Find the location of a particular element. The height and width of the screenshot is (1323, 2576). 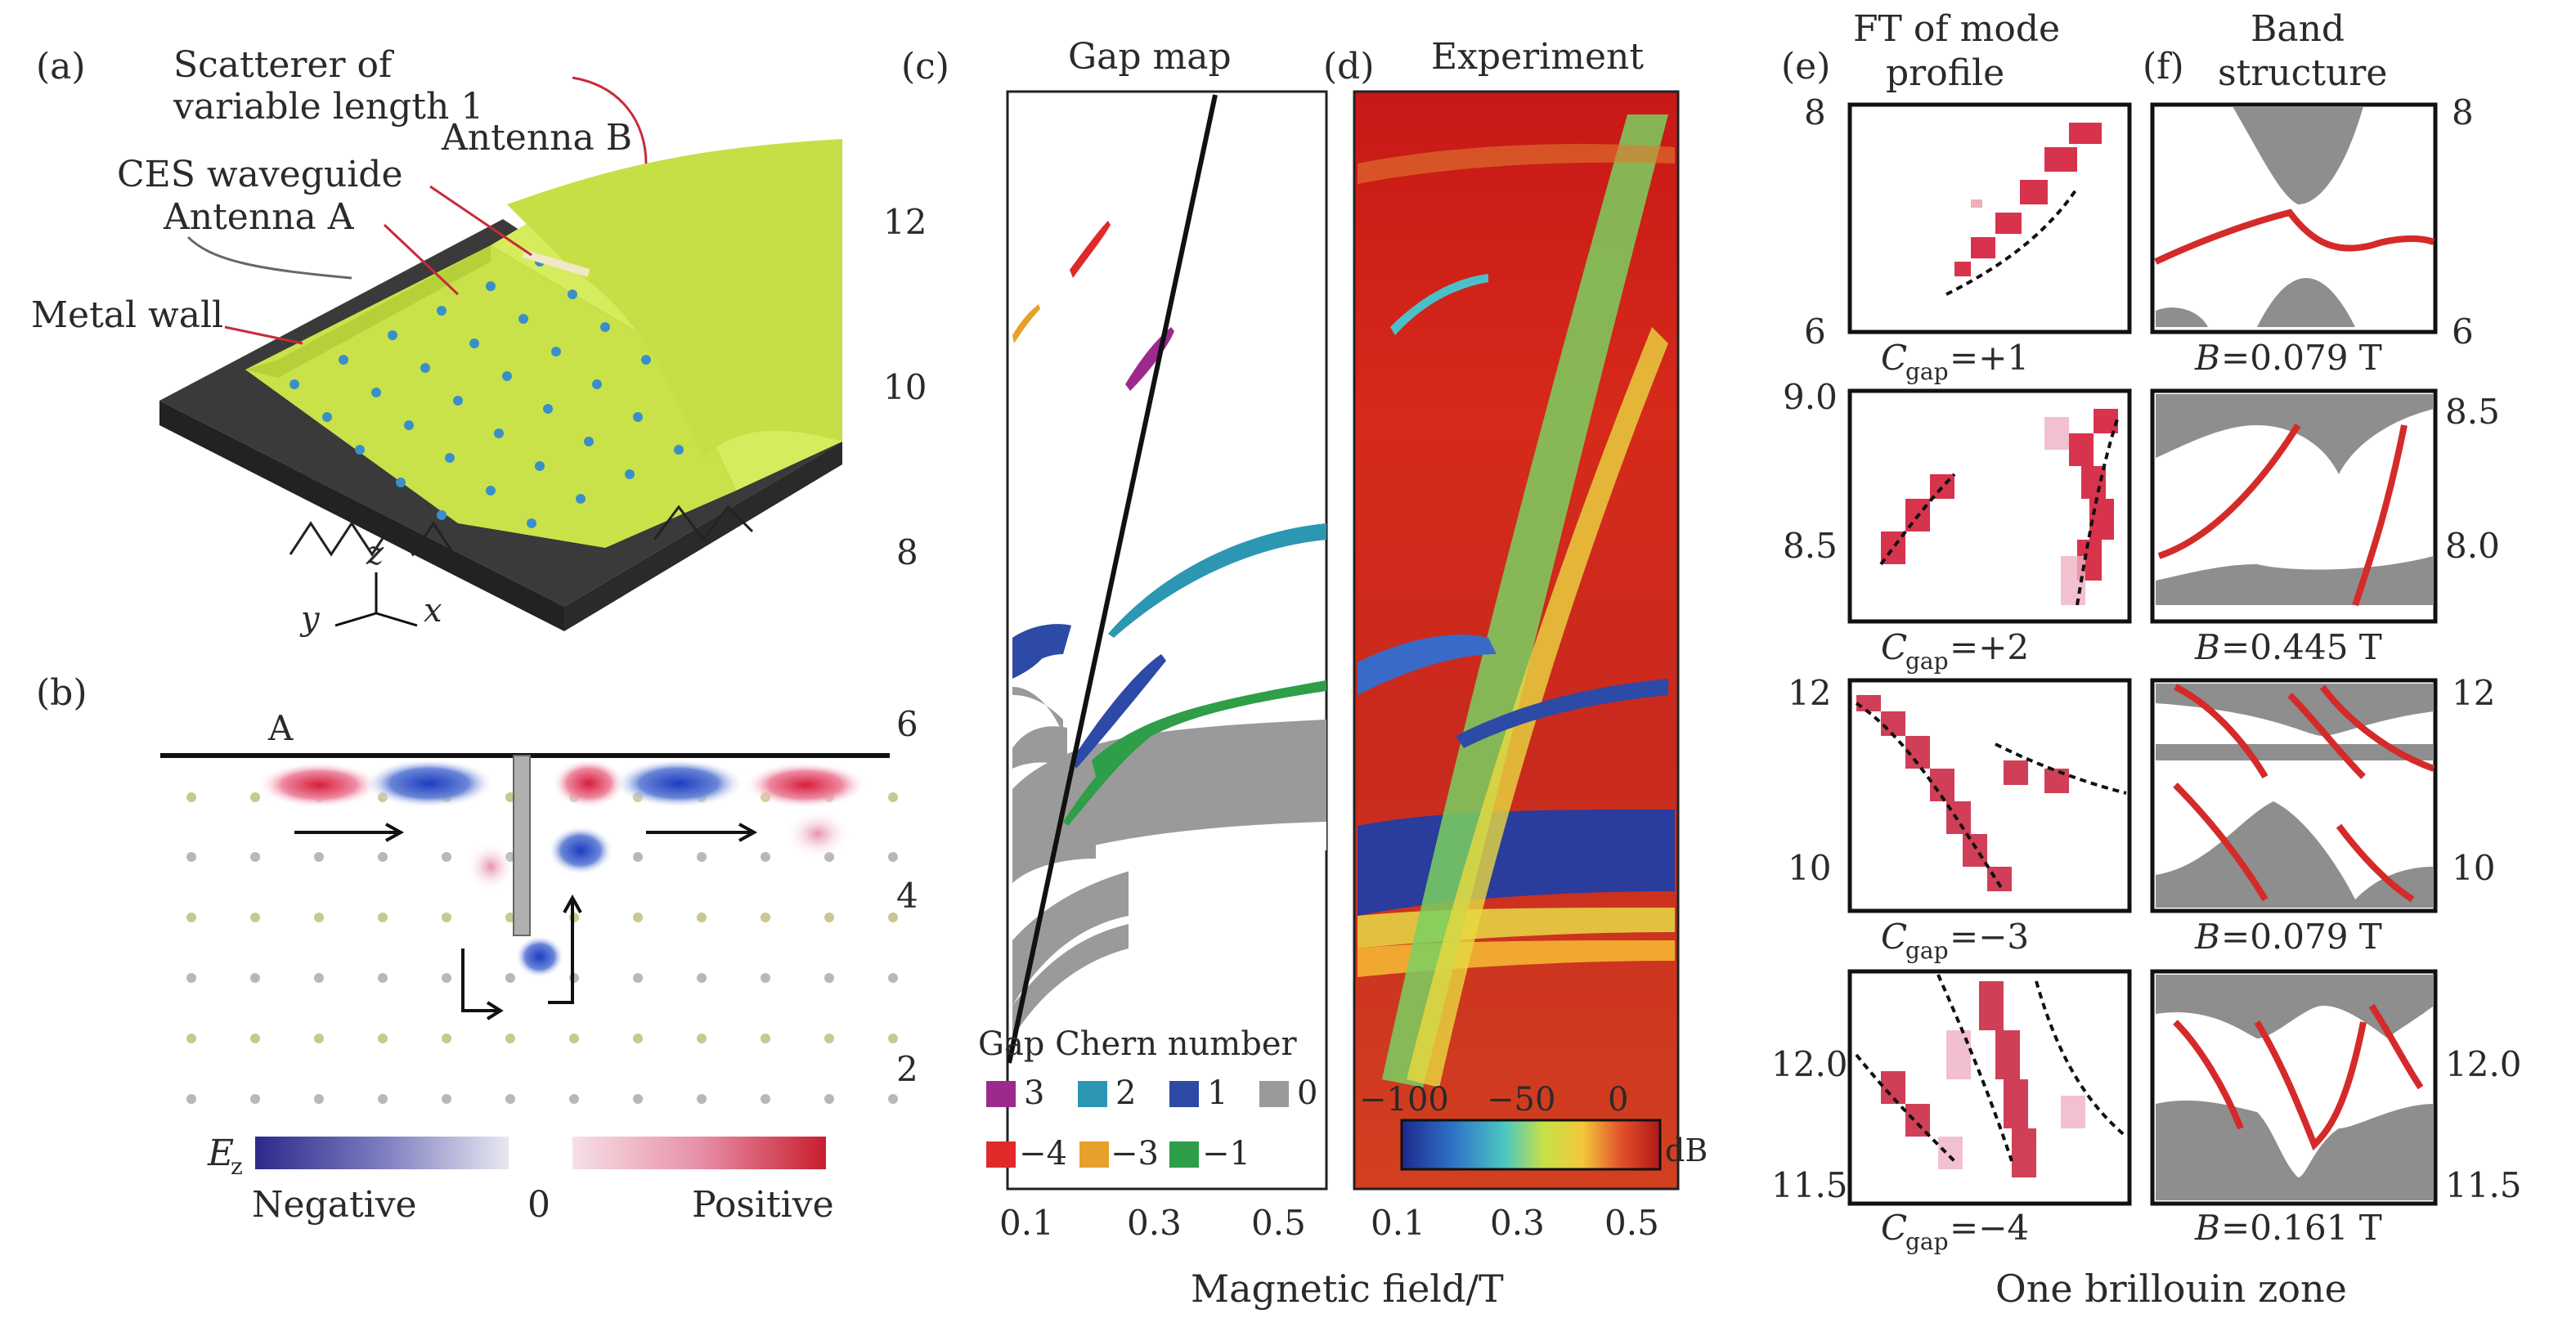

legend-label-m1: −1 is located at coordinates (1226, 1154).